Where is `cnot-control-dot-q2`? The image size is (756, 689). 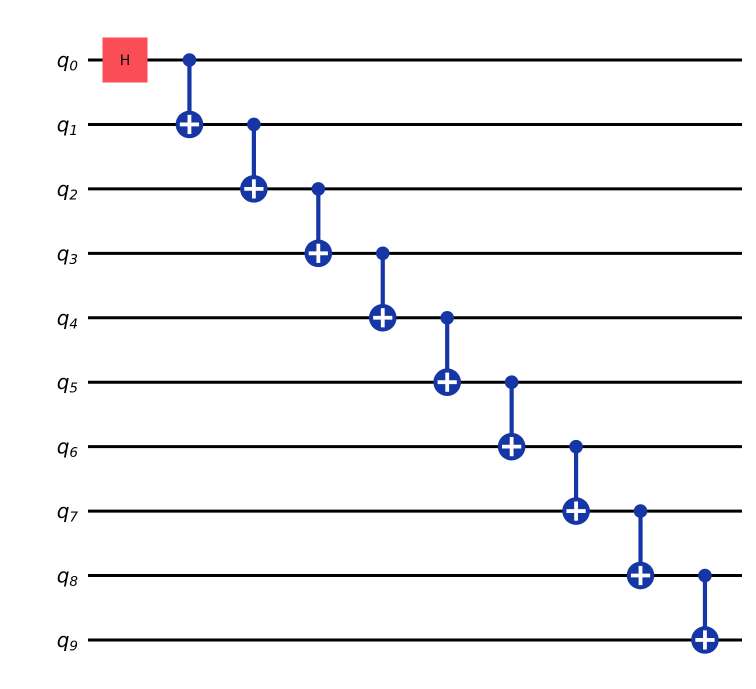
cnot-control-dot-q2 is located at coordinates (318, 189).